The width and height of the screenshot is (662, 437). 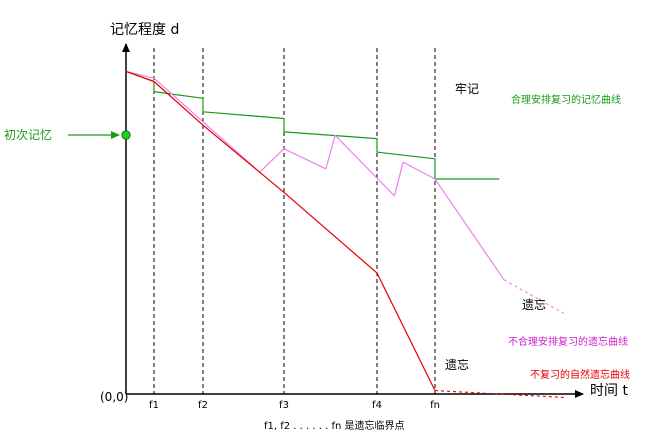 I want to click on x-tick-f4: f4, so click(x=377, y=405).